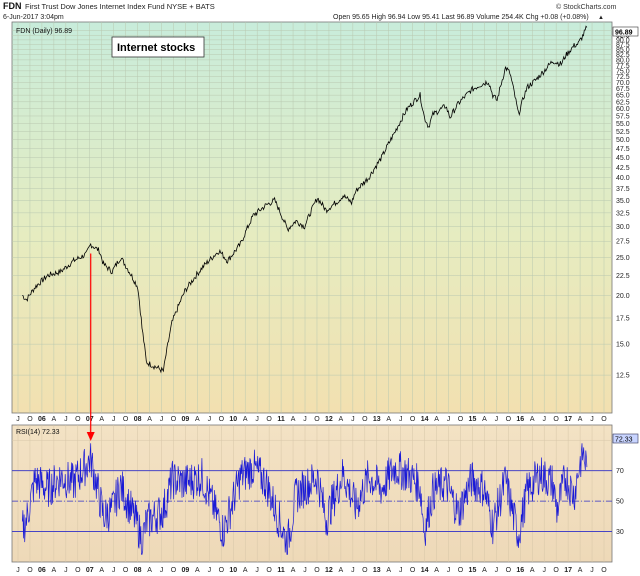 The image size is (640, 576). Describe the element at coordinates (620, 502) in the screenshot. I see `rsi-y-tick-label: 50` at that location.